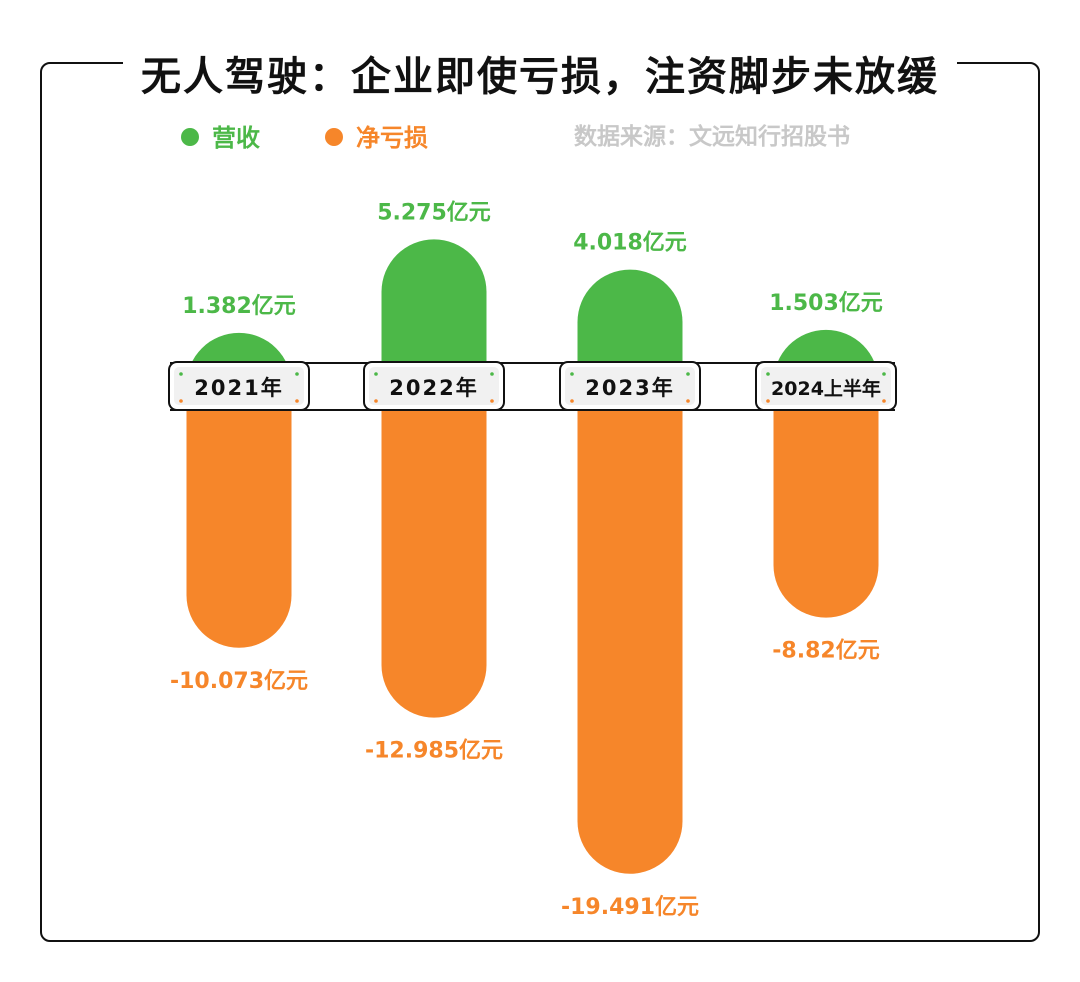 Image resolution: width=1080 pixels, height=982 pixels. Describe the element at coordinates (392, 138) in the screenshot. I see `legend-label-1: 净亏损` at that location.